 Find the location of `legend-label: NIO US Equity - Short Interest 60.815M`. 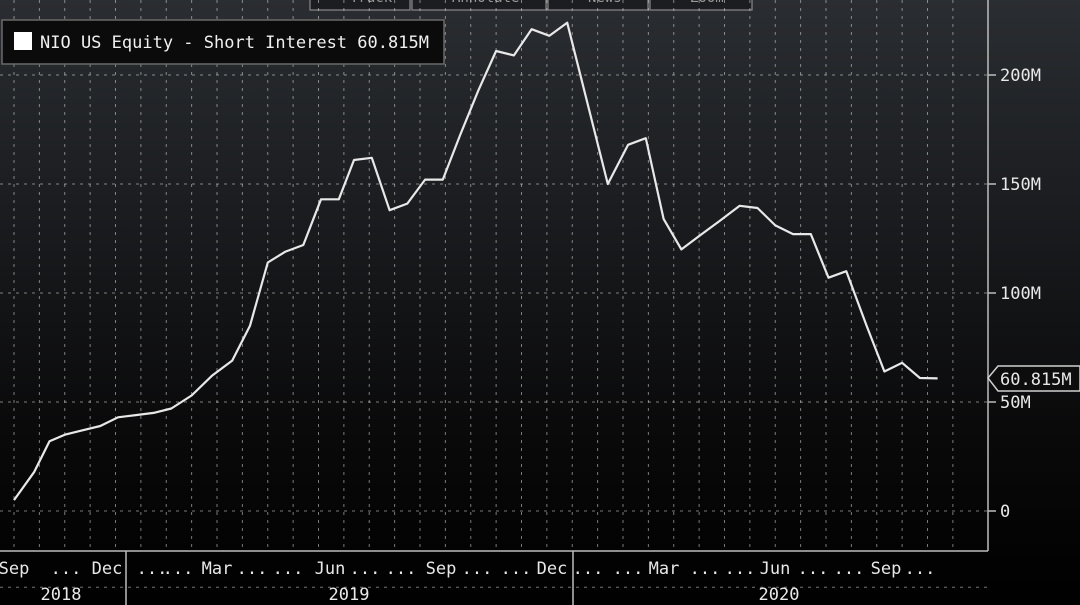

legend-label: NIO US Equity - Short Interest 60.815M is located at coordinates (234, 43).